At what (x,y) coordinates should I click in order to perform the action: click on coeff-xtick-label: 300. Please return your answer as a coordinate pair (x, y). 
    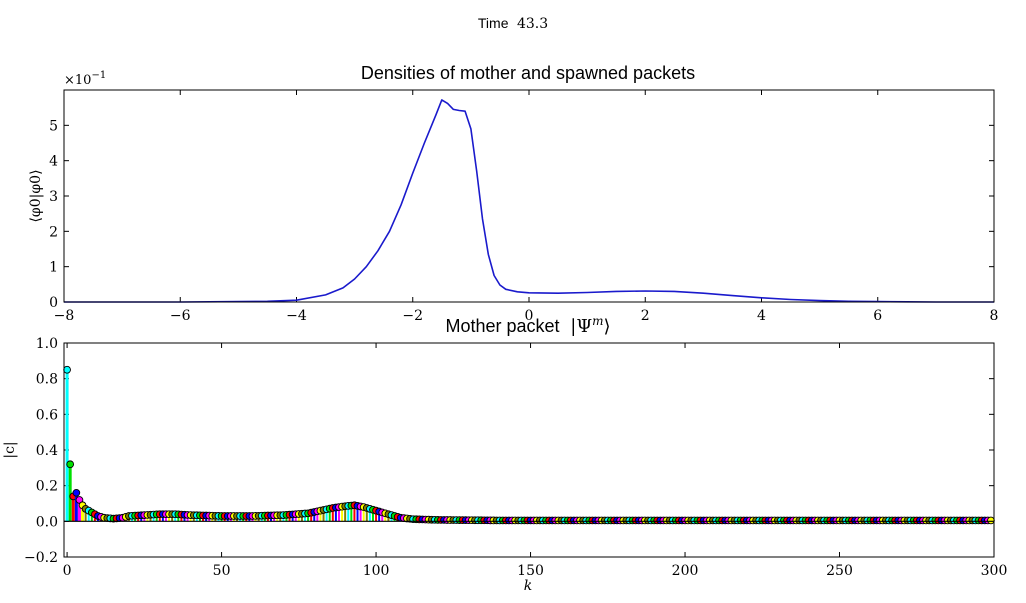
    Looking at the image, I should click on (994, 571).